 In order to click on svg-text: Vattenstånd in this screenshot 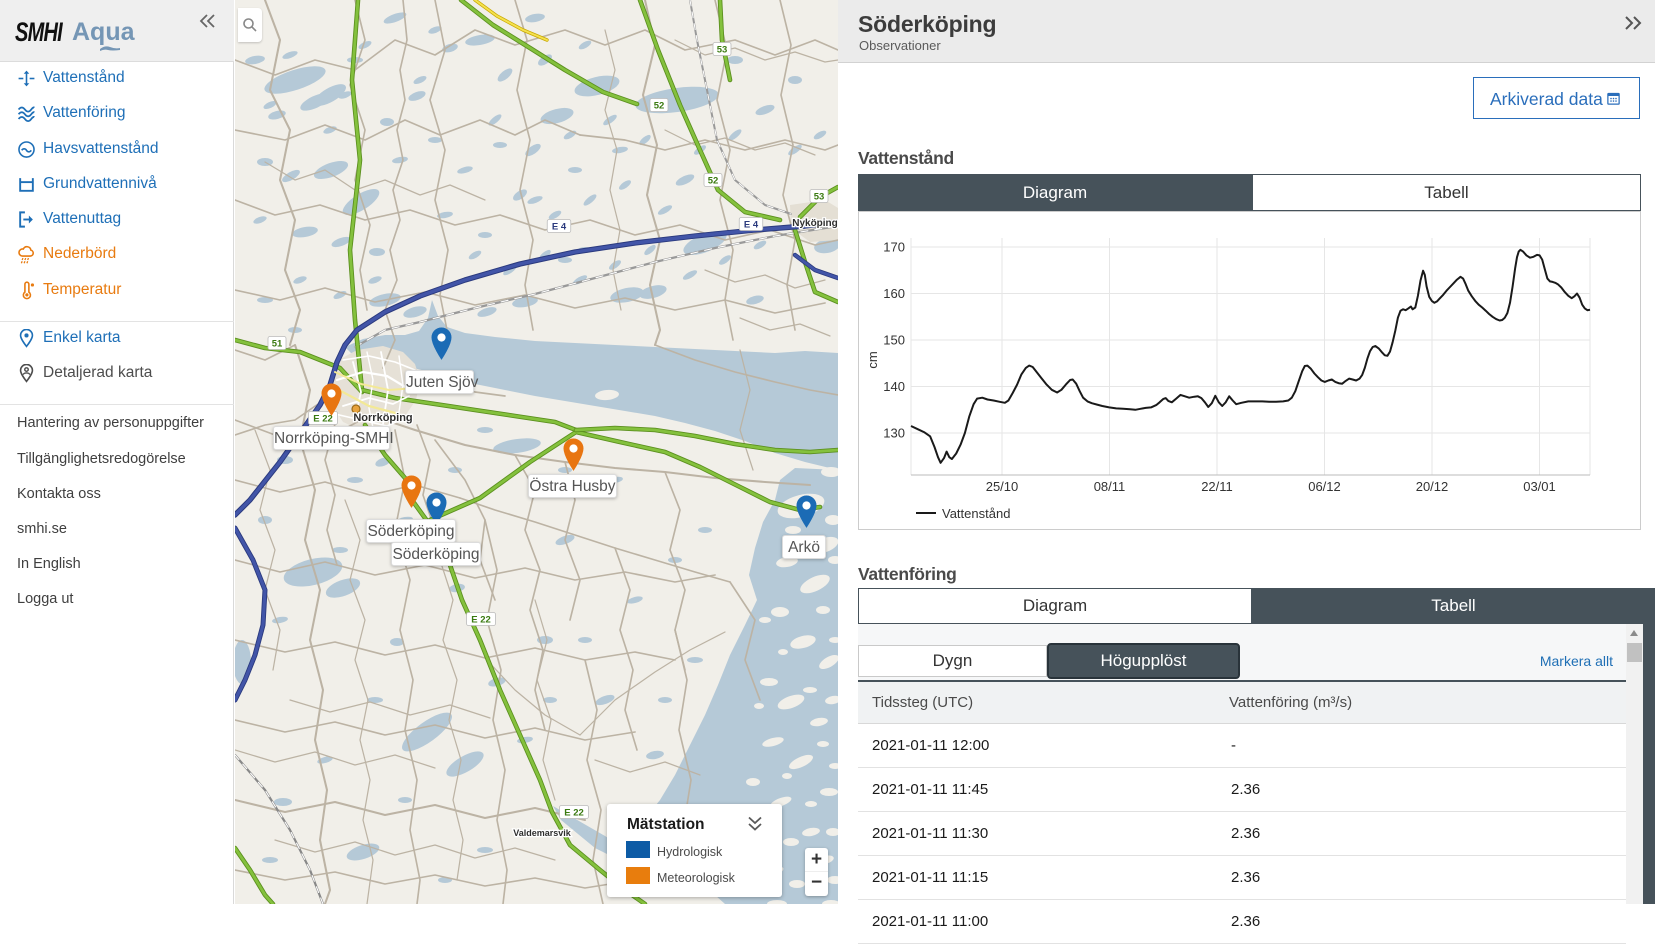, I will do `click(976, 513)`.